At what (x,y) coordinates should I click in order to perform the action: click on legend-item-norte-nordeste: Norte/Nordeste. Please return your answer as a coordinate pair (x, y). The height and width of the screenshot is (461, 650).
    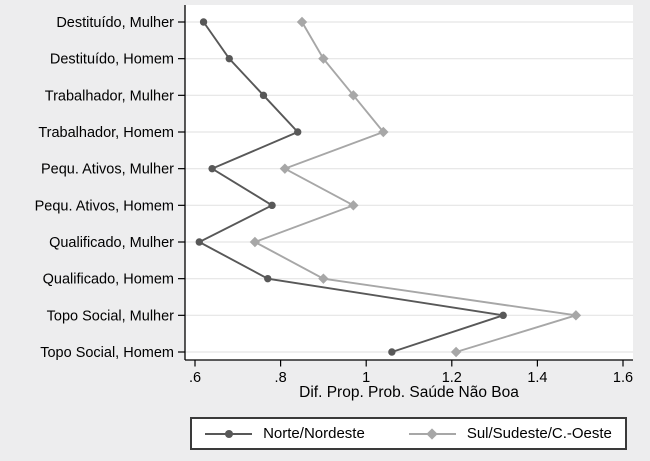
    Looking at the image, I should click on (285, 433).